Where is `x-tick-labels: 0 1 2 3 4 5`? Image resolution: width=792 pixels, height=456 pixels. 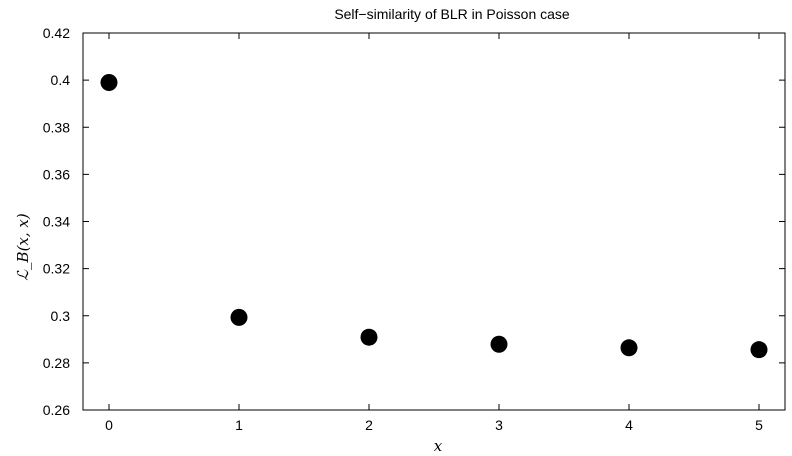 x-tick-labels: 0 1 2 3 4 5 is located at coordinates (434, 425).